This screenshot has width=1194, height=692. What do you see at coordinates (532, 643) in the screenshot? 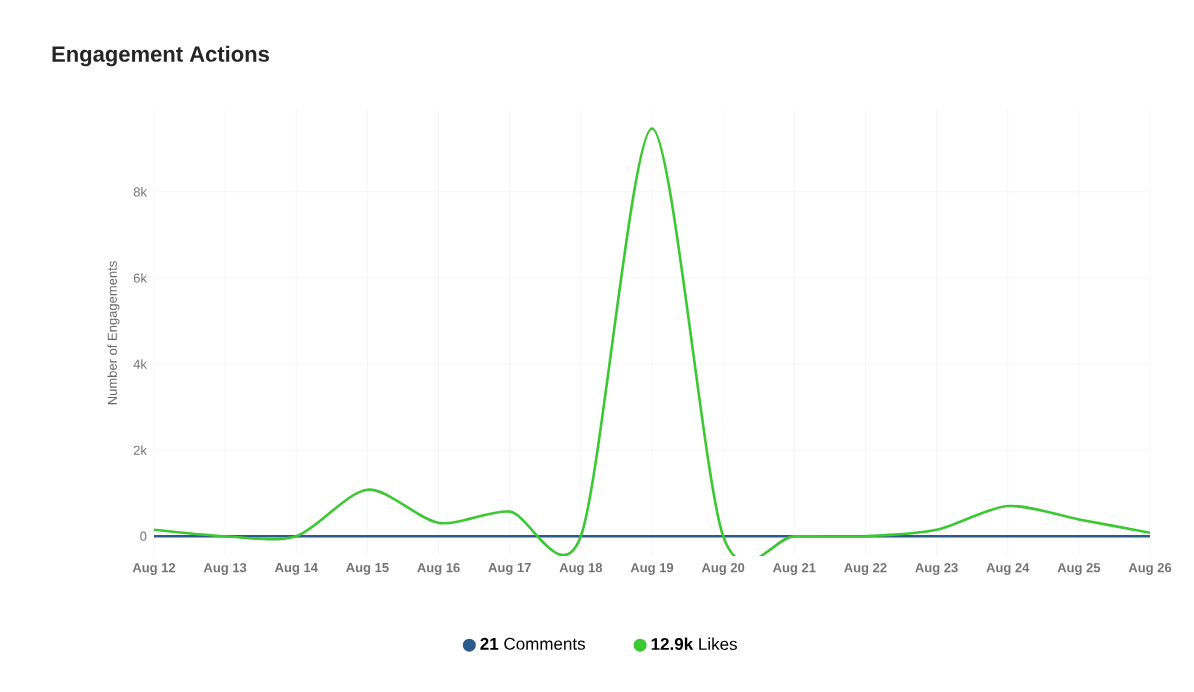
I see `legend-label: 21 Comments` at bounding box center [532, 643].